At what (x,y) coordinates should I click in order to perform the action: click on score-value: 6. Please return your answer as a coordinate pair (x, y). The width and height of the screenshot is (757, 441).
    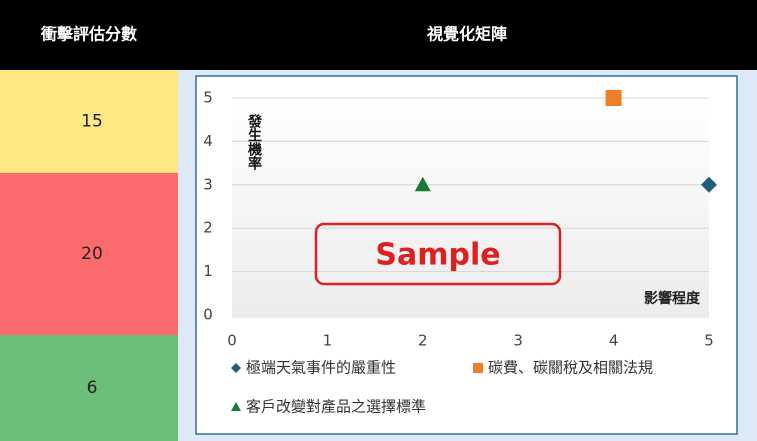
    Looking at the image, I should click on (92, 388).